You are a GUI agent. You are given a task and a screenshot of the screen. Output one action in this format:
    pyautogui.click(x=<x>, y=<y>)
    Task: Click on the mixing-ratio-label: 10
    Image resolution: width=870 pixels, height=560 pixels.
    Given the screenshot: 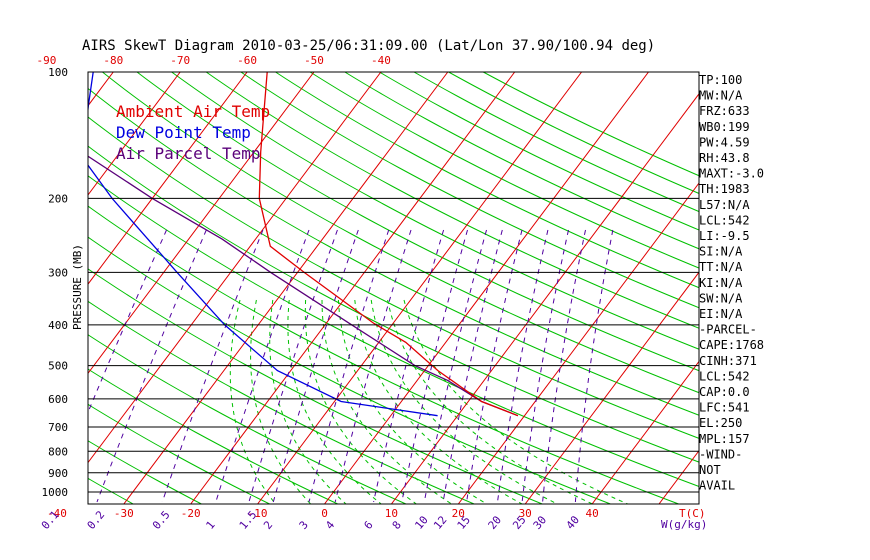 What is the action you would take?
    pyautogui.click(x=421, y=522)
    